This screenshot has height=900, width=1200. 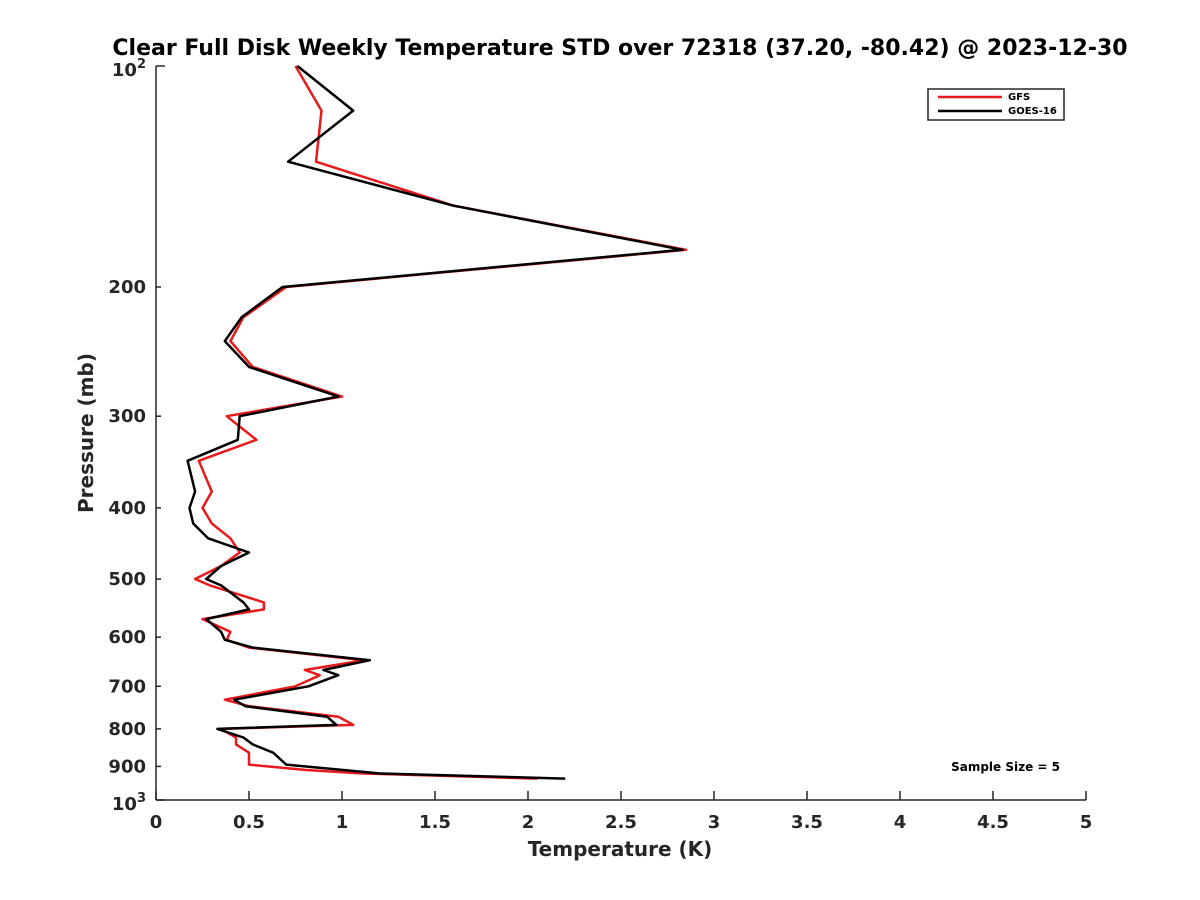 What do you see at coordinates (342, 822) in the screenshot?
I see `x-tick-label: 1` at bounding box center [342, 822].